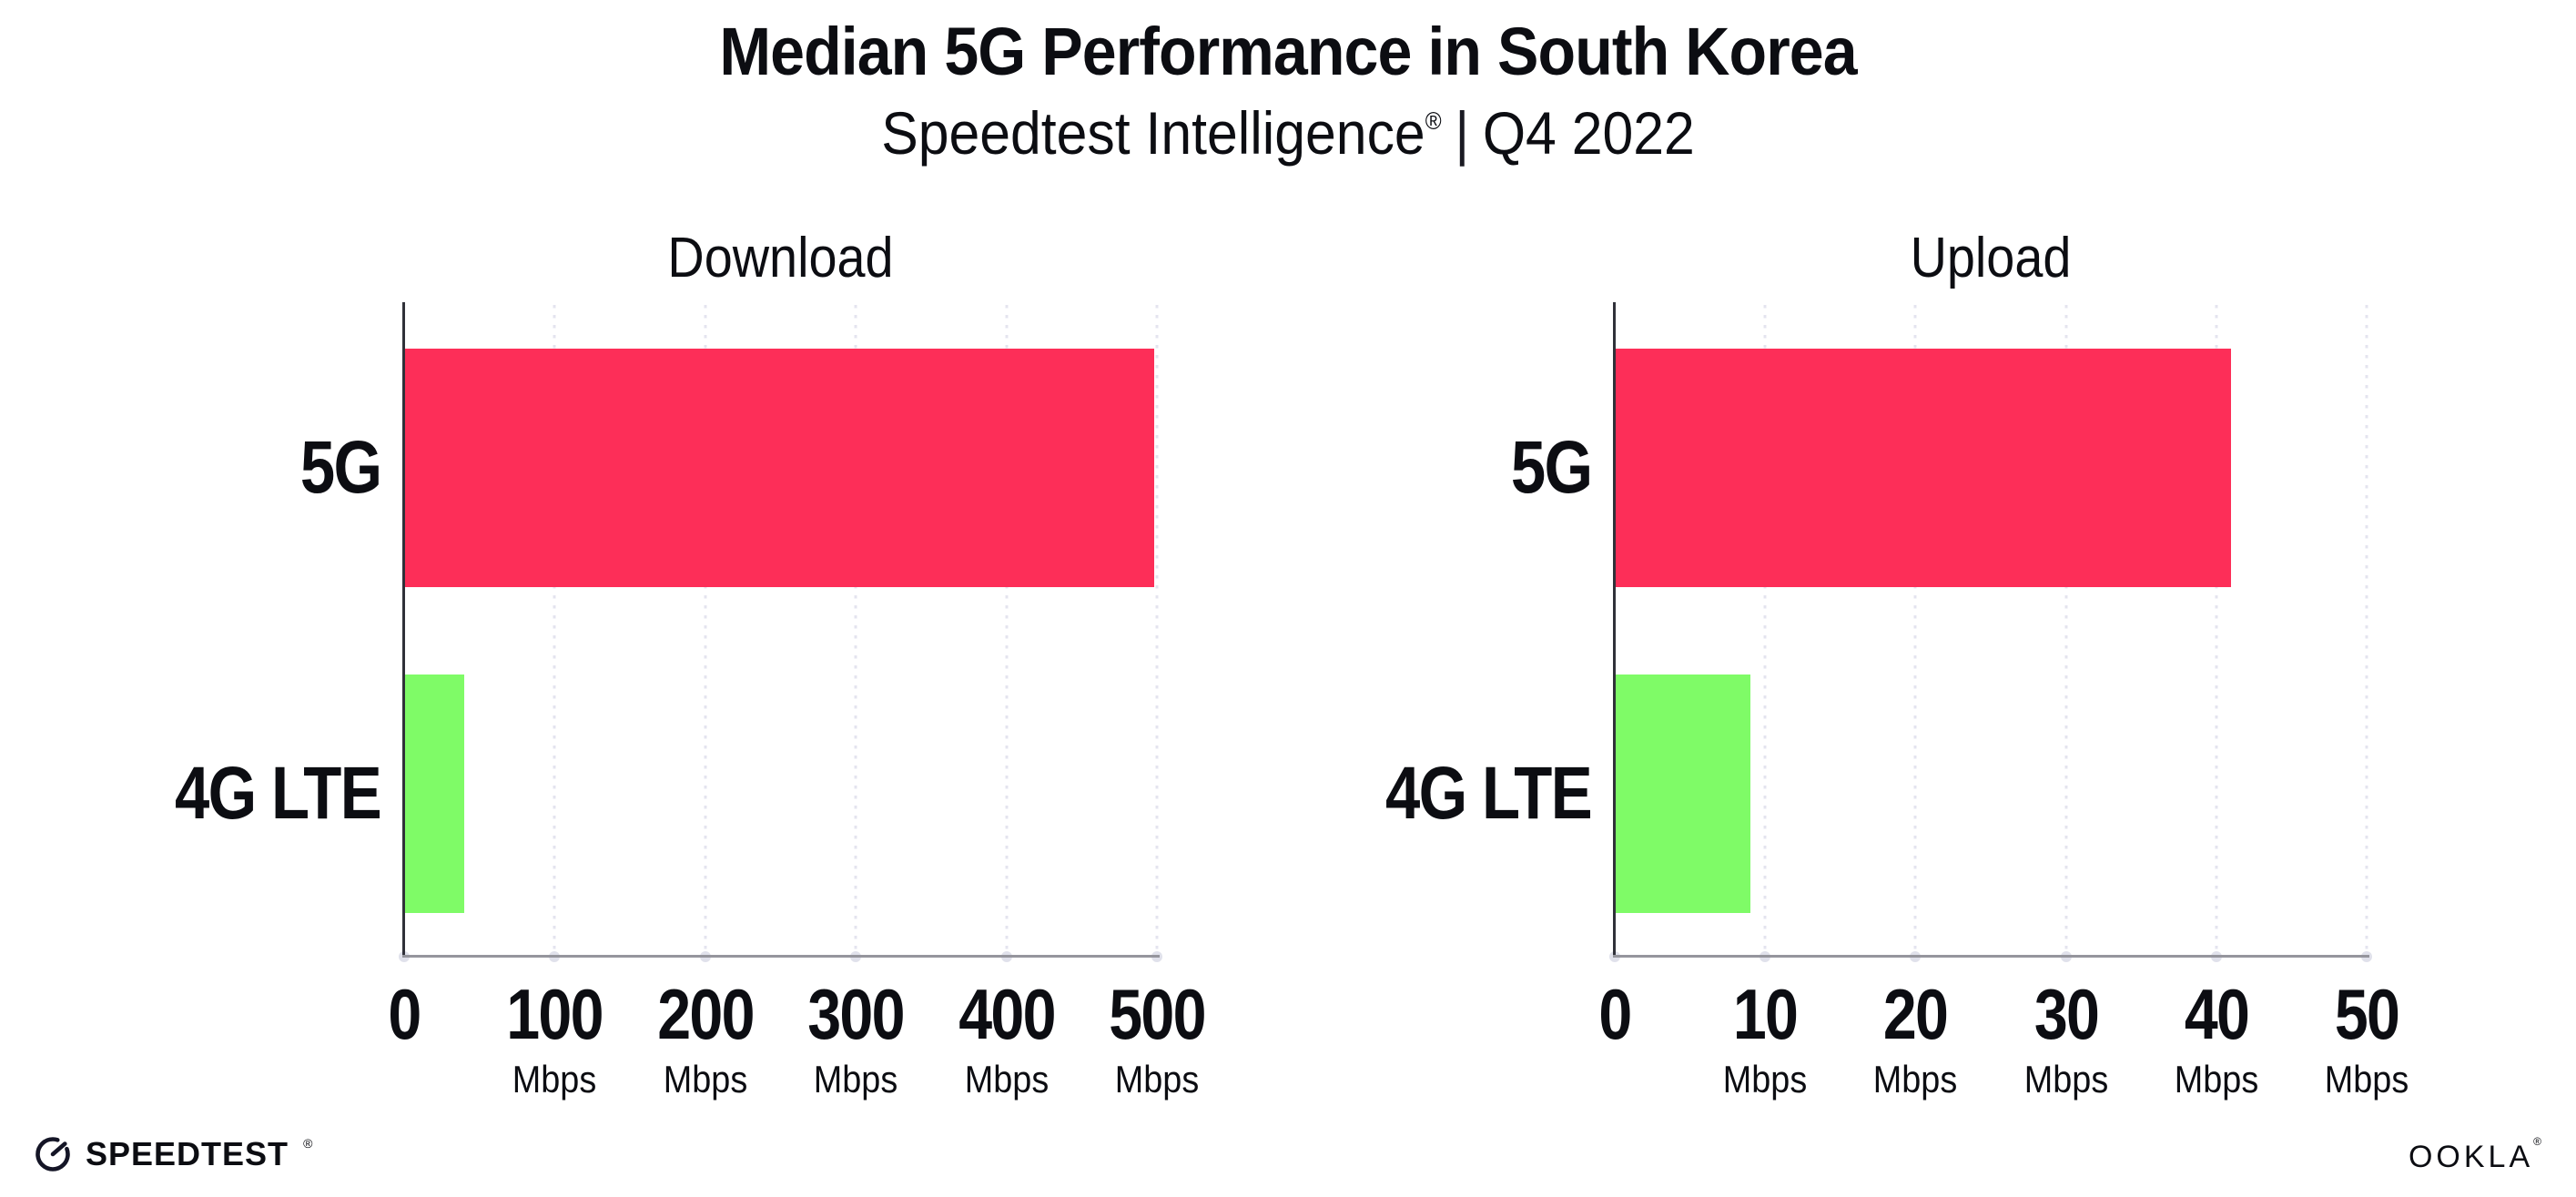 This screenshot has width=2576, height=1197. I want to click on x-tick-value: 40, so click(2217, 1014).